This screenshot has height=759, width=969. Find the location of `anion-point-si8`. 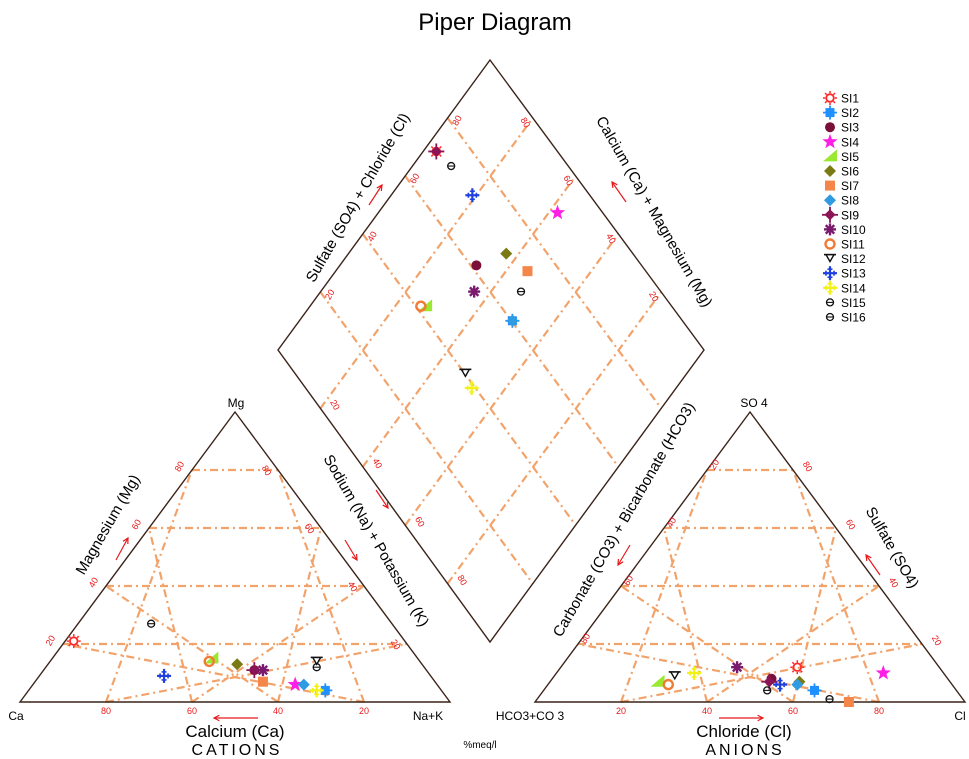

anion-point-si8 is located at coordinates (797, 684).